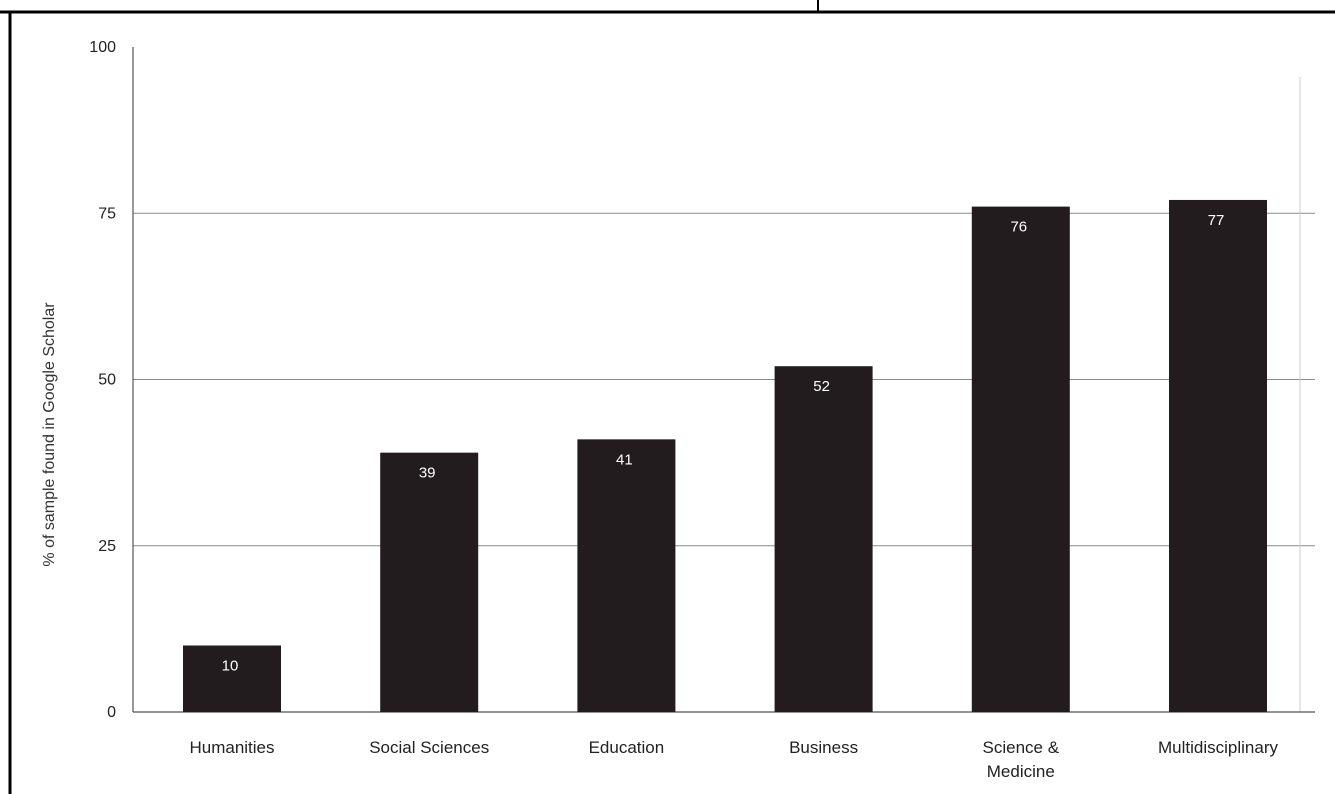 Image resolution: width=1335 pixels, height=794 pixels. What do you see at coordinates (1216, 220) in the screenshot?
I see `bar-value-label: 77` at bounding box center [1216, 220].